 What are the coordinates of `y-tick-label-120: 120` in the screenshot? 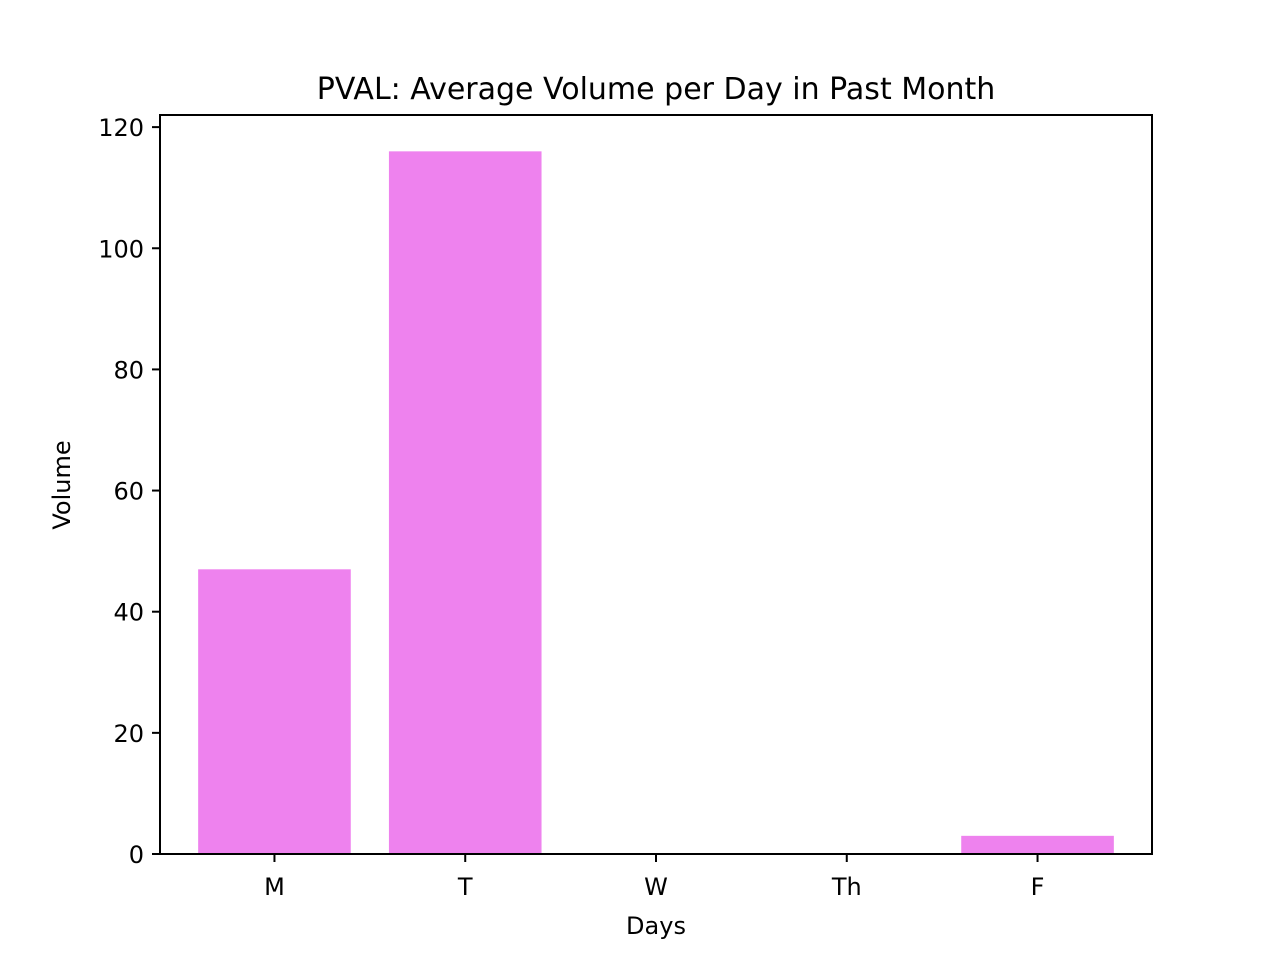 It's located at (121, 128).